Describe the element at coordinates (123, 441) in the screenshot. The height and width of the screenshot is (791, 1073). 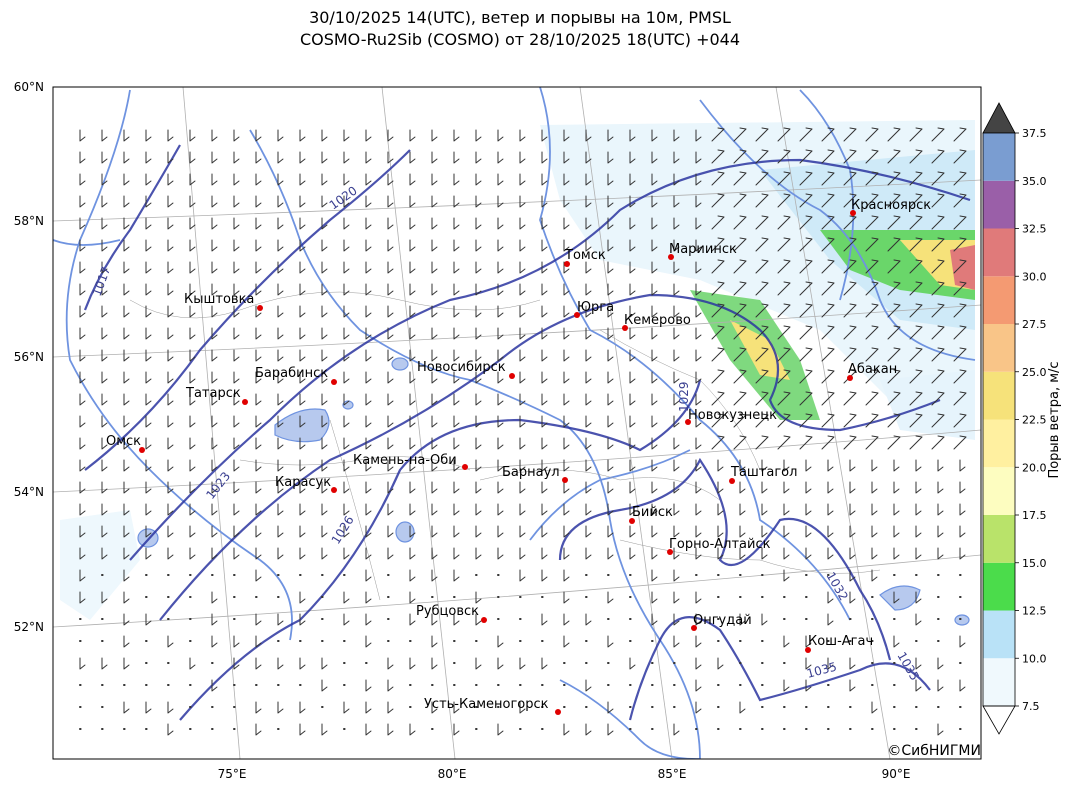
I see `city-label: Омск` at that location.